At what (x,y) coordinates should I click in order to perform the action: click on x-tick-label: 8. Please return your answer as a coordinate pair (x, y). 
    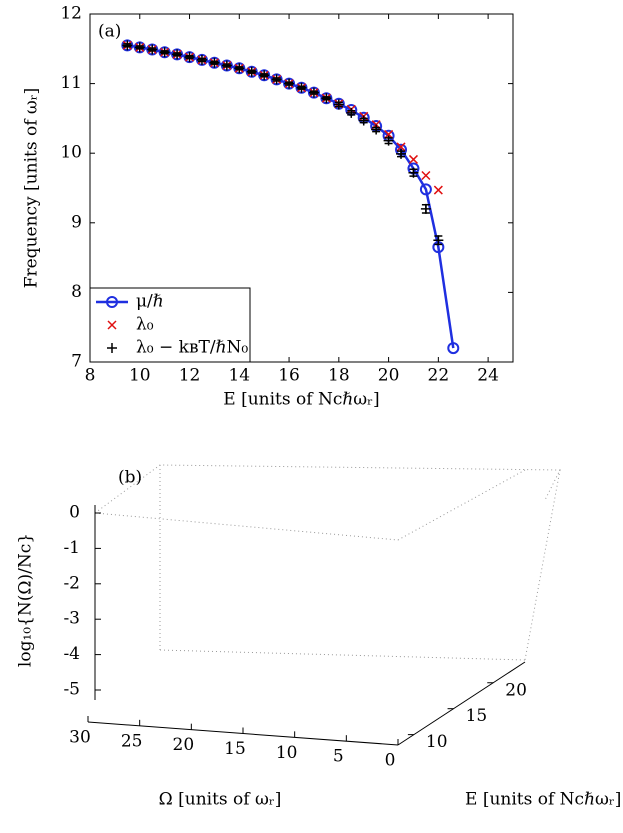
    Looking at the image, I should click on (90, 376).